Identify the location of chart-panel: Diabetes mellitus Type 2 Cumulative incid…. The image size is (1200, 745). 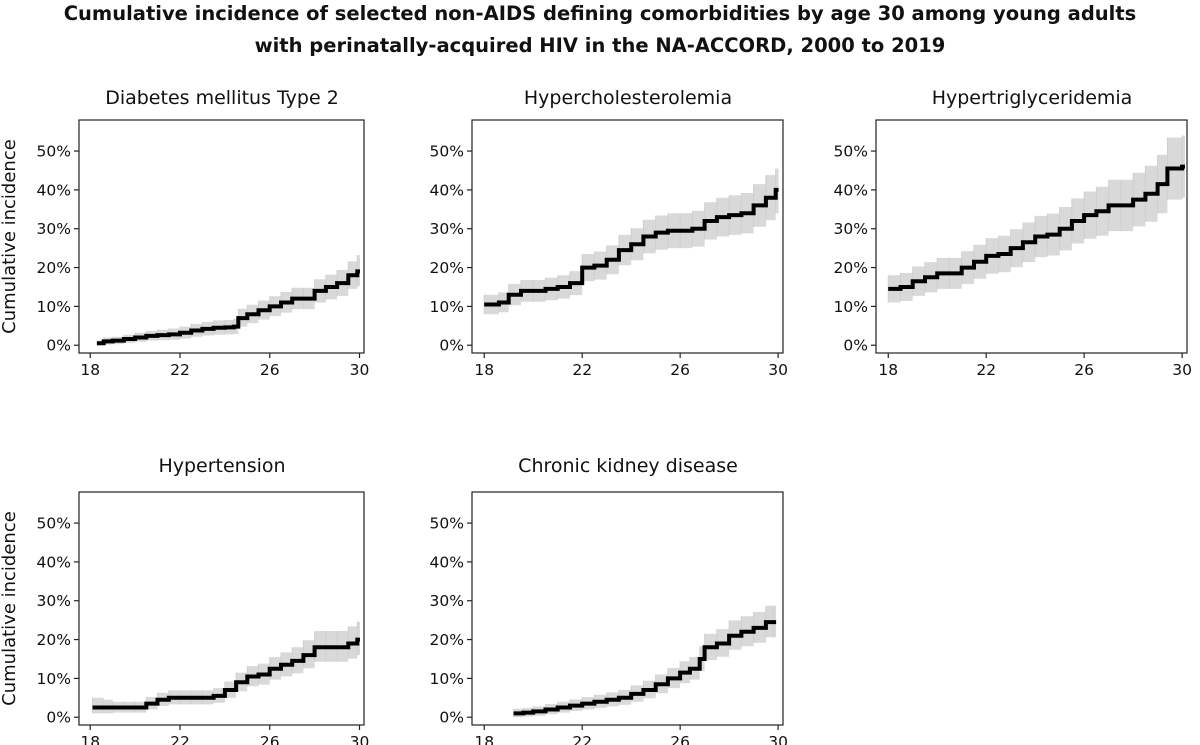
(184, 233).